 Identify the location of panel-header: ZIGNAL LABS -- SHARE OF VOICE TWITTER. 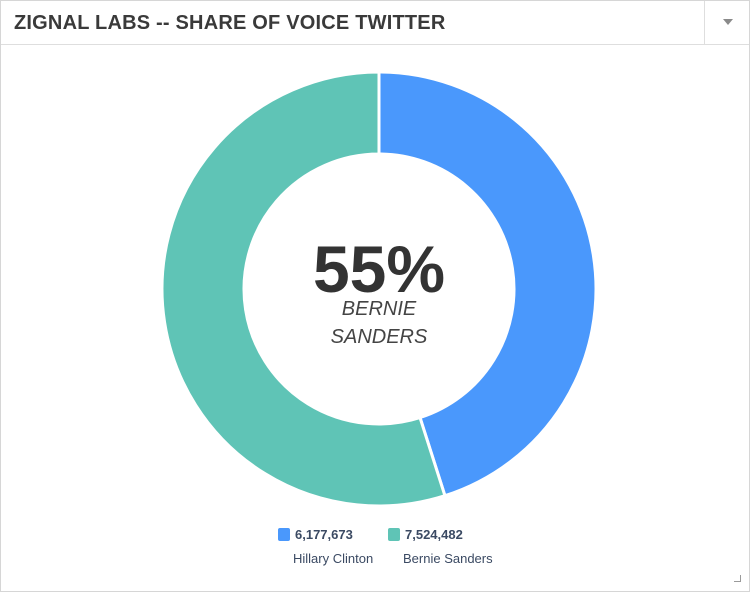
(375, 23).